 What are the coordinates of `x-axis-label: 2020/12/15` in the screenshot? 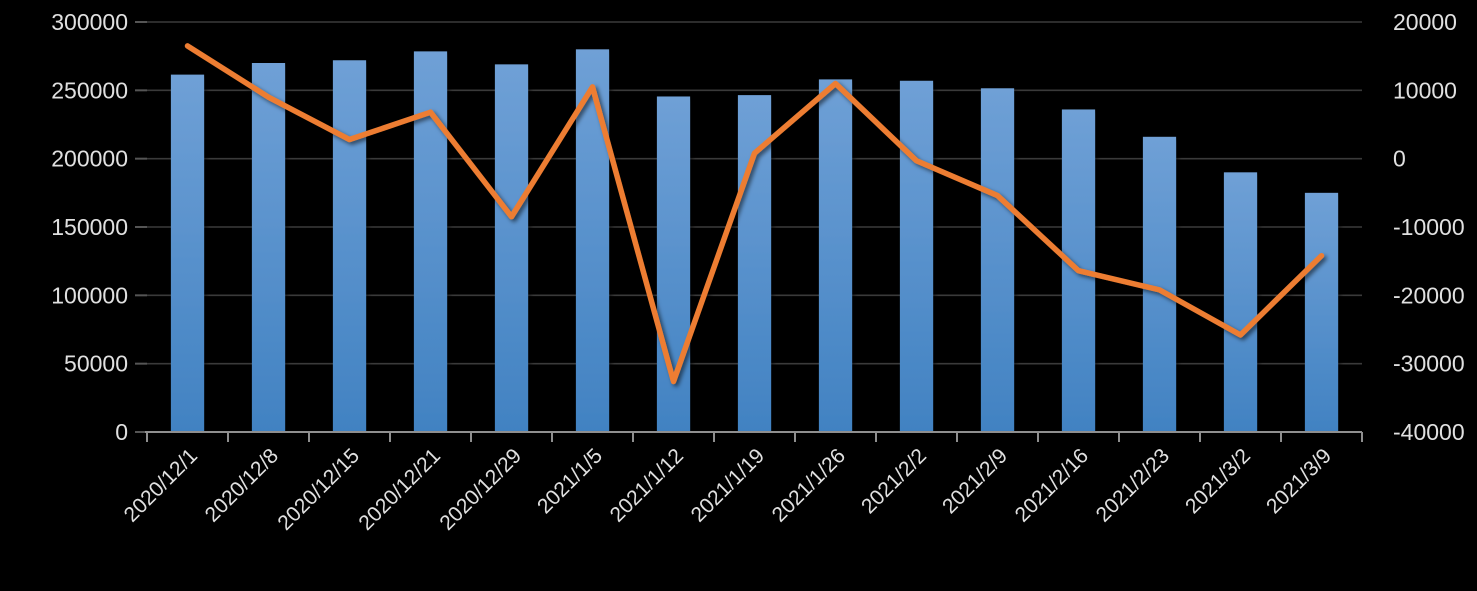 It's located at (318, 489).